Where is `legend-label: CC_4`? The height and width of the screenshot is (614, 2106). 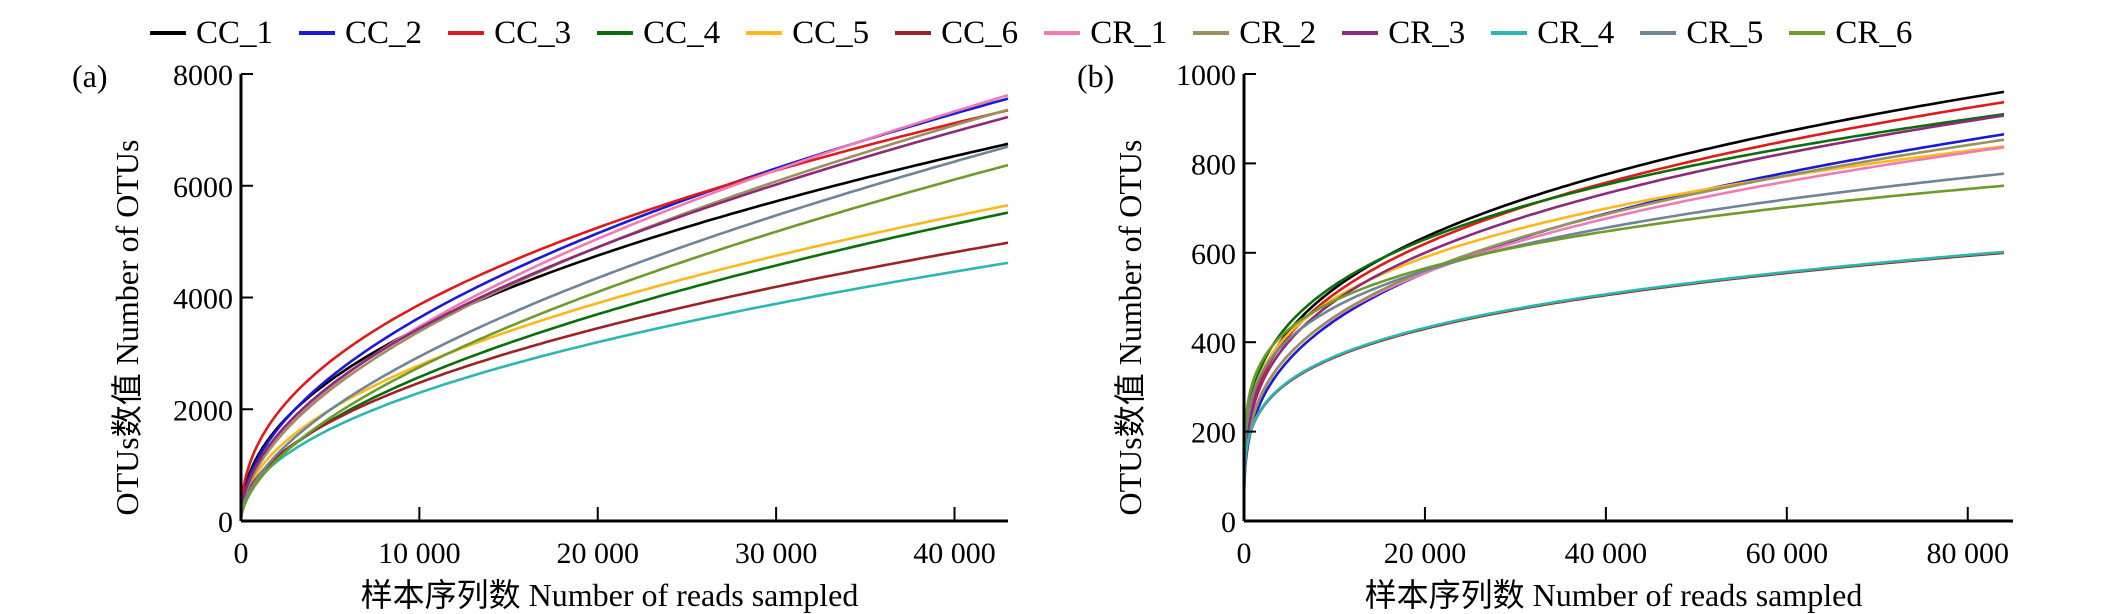
legend-label: CC_4 is located at coordinates (682, 32).